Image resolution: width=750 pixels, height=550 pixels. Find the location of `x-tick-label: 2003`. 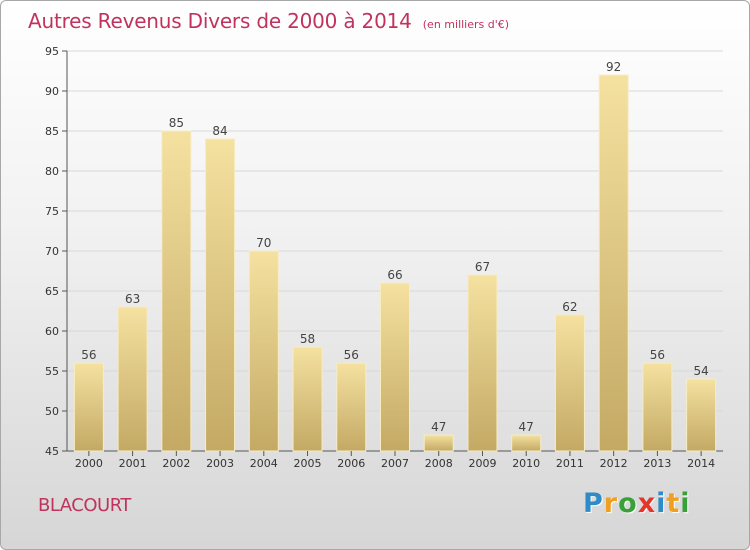

x-tick-label: 2003 is located at coordinates (220, 463).